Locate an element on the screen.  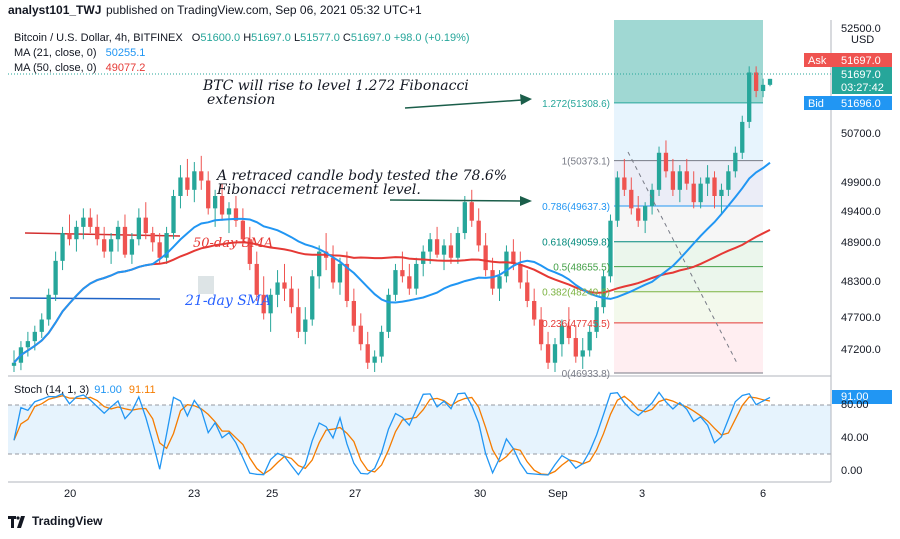
ma50-value: 49077.2 is located at coordinates (125, 68).